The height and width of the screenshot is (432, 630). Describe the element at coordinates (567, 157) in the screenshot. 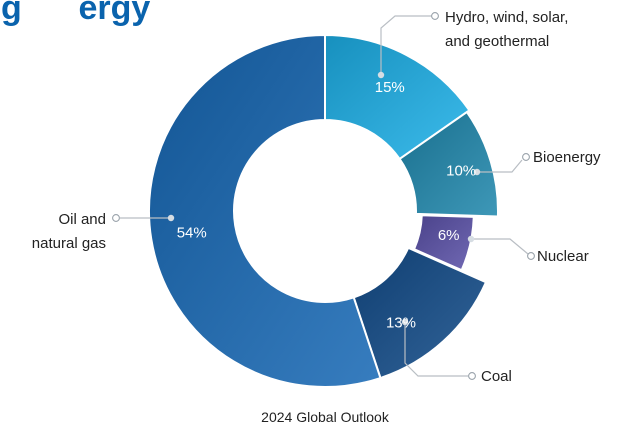

I see `category-label-bioenergy: Bioenergy` at that location.